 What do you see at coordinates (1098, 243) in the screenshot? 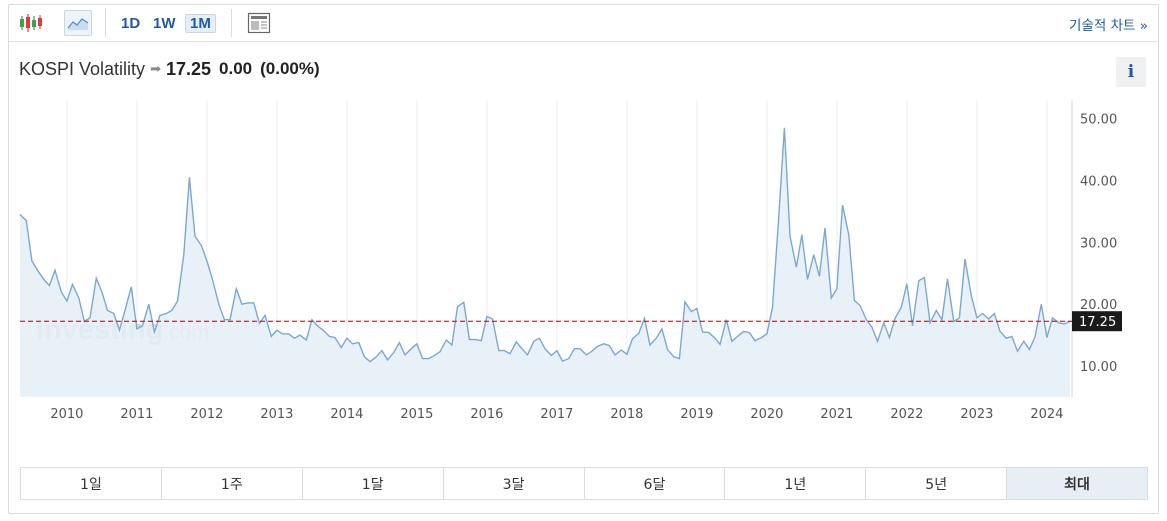
I see `y-tick-label: 30.00` at bounding box center [1098, 243].